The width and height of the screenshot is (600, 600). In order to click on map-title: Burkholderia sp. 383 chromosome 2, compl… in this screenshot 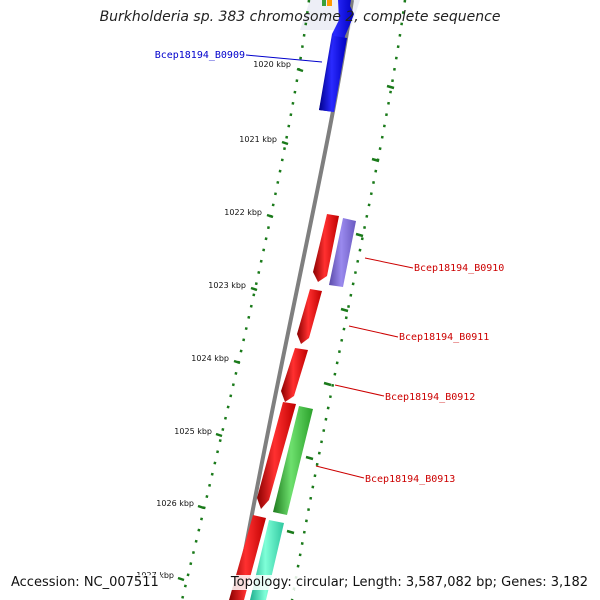, I will do `click(300, 17)`.